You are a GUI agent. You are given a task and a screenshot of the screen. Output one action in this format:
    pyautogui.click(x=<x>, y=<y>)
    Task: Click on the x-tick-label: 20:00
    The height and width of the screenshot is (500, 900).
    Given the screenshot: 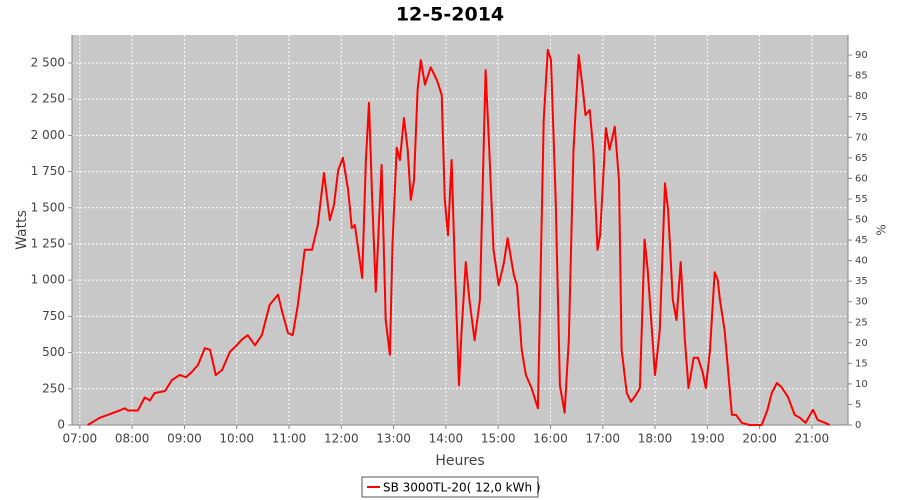 What is the action you would take?
    pyautogui.click(x=759, y=439)
    